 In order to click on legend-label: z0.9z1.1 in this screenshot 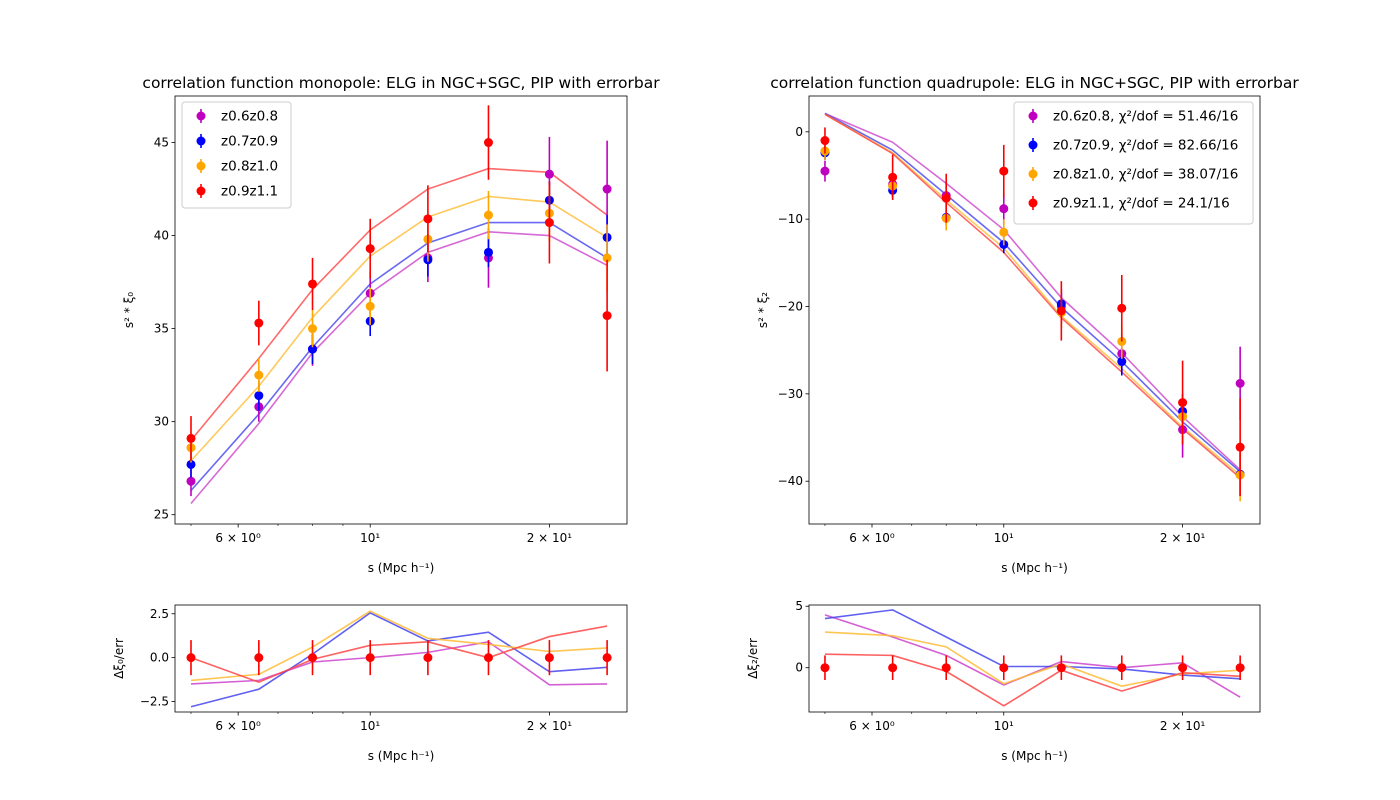, I will do `click(249, 192)`.